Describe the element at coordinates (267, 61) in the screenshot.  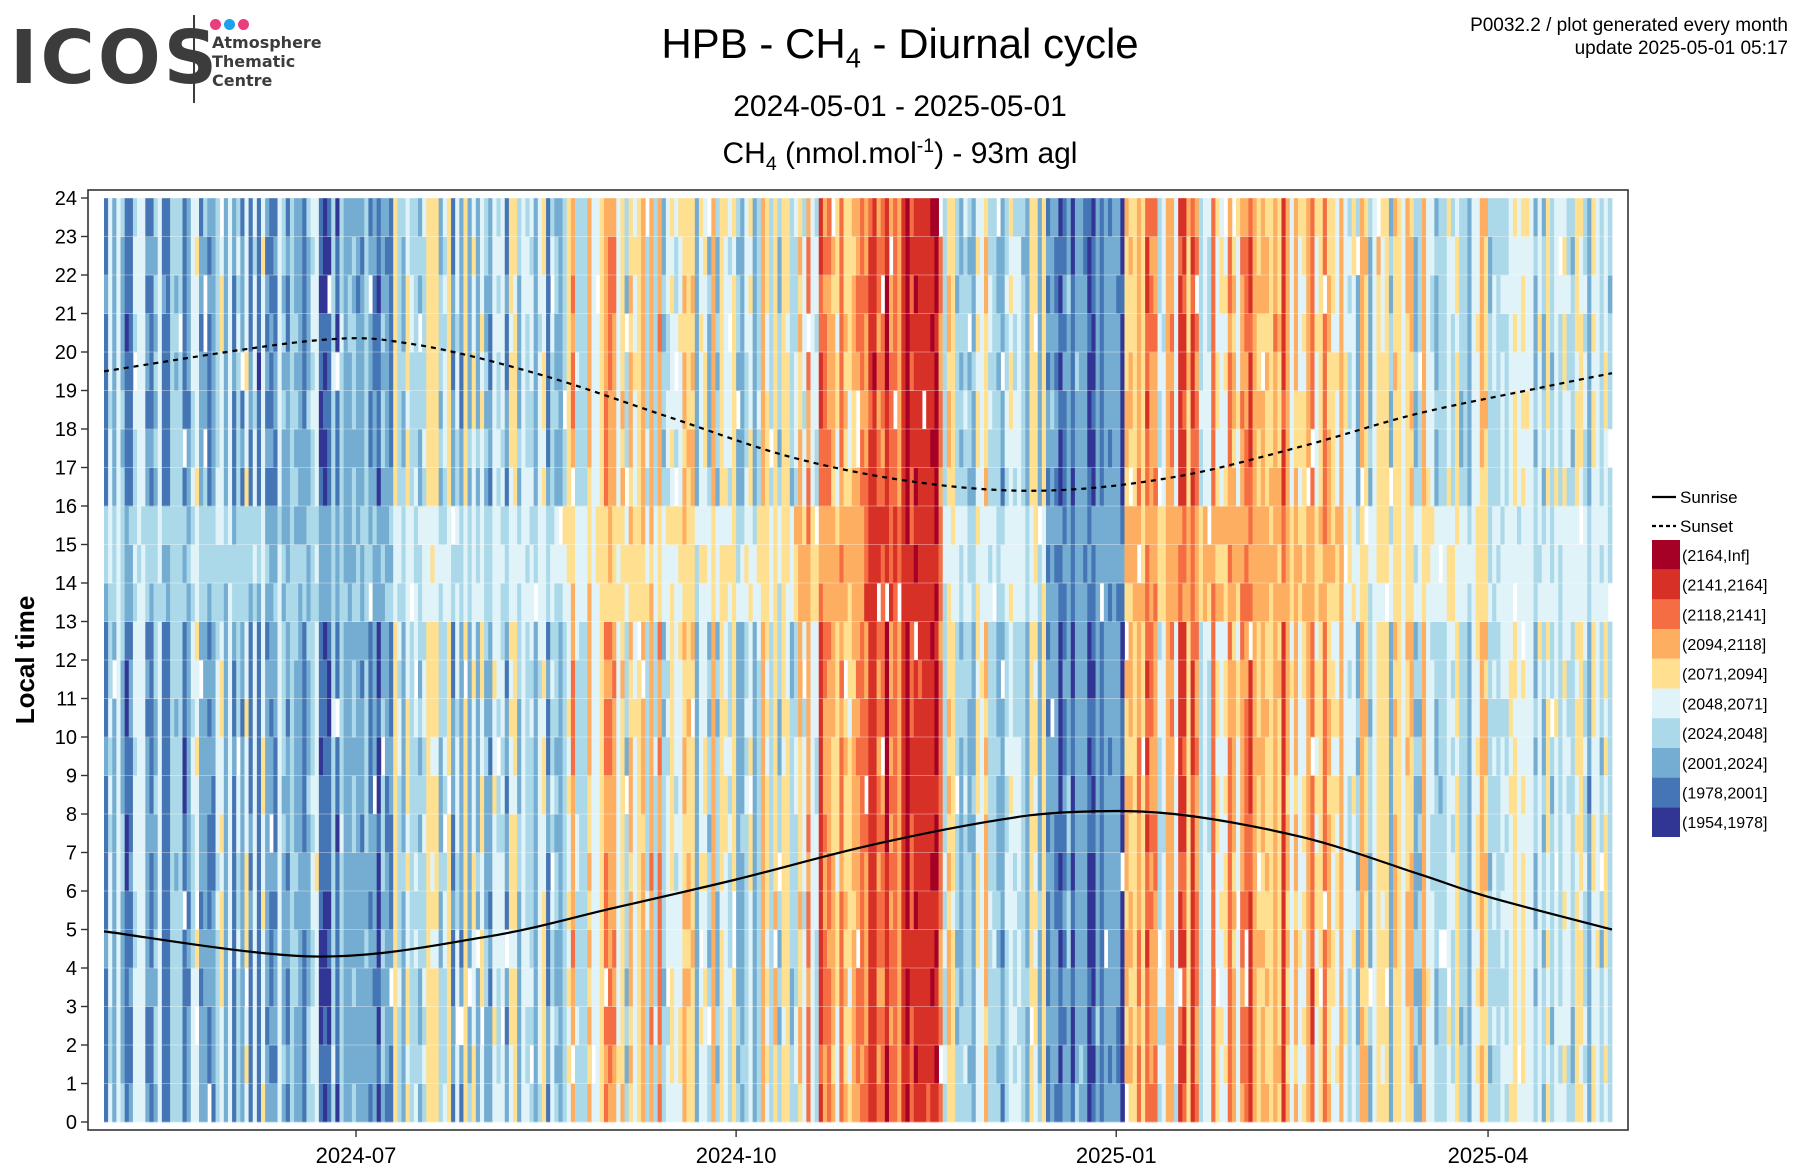
I see `logo-text: Atmosphere Thematic Centre` at that location.